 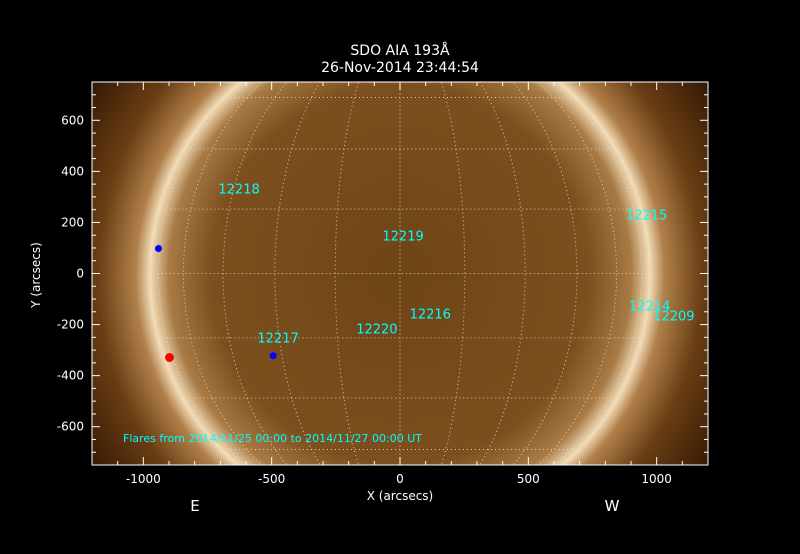 I want to click on active-region-label: 12215, so click(x=646, y=216).